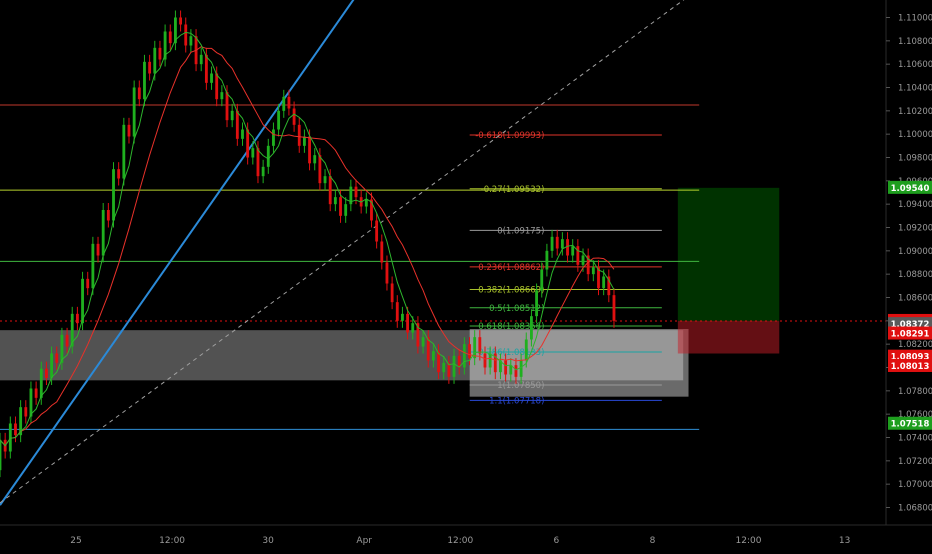  What do you see at coordinates (172, 541) in the screenshot?
I see `x-tick-label-1: 12:00` at bounding box center [172, 541].